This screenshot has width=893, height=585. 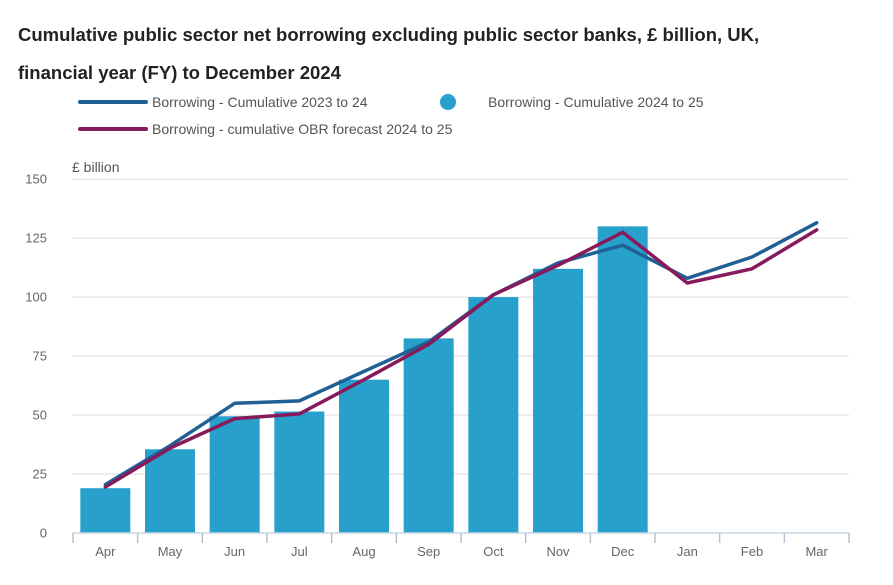 I want to click on x-axis-month-label: May, so click(x=170, y=551).